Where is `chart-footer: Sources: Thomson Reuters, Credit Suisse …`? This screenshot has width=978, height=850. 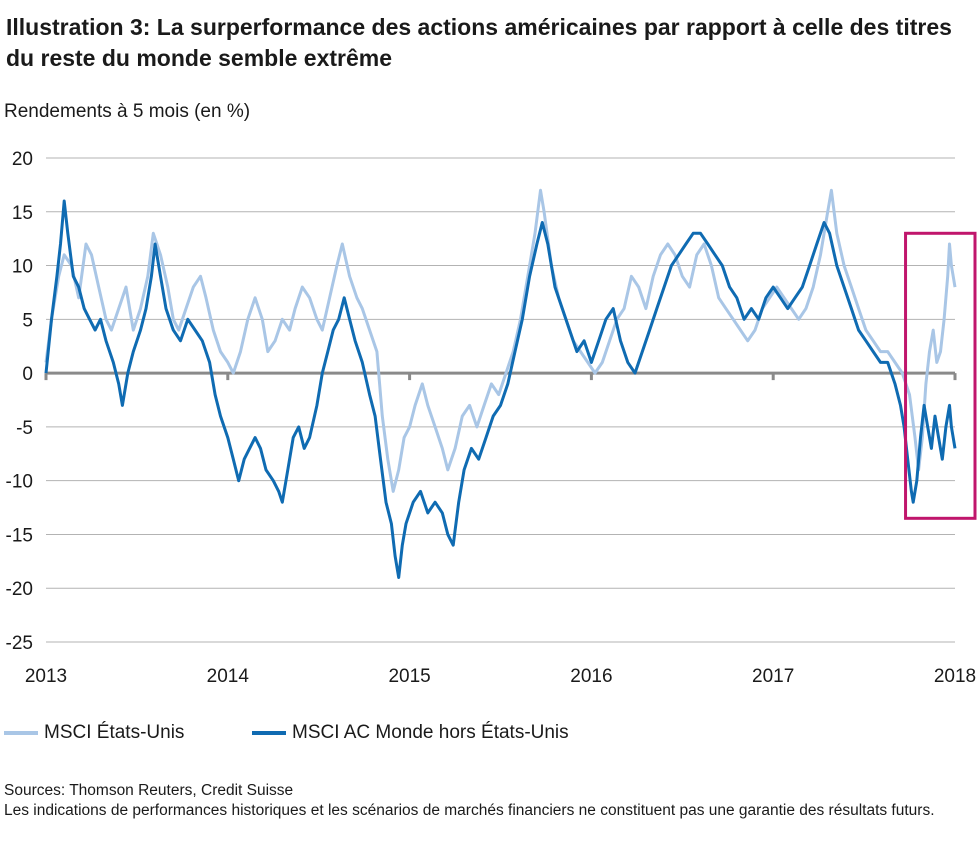
chart-footer: Sources: Thomson Reuters, Credit Suisse … is located at coordinates (484, 801).